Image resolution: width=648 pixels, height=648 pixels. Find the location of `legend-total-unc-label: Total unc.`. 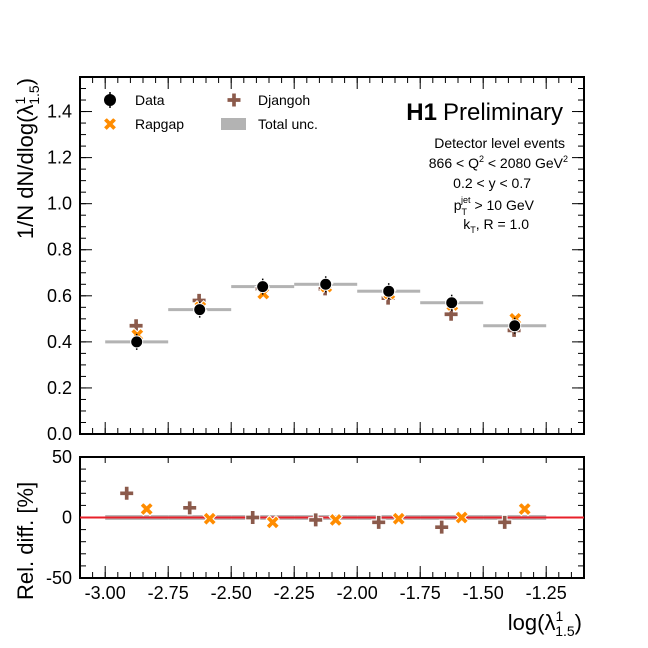

legend-total-unc-label: Total unc. is located at coordinates (288, 124).